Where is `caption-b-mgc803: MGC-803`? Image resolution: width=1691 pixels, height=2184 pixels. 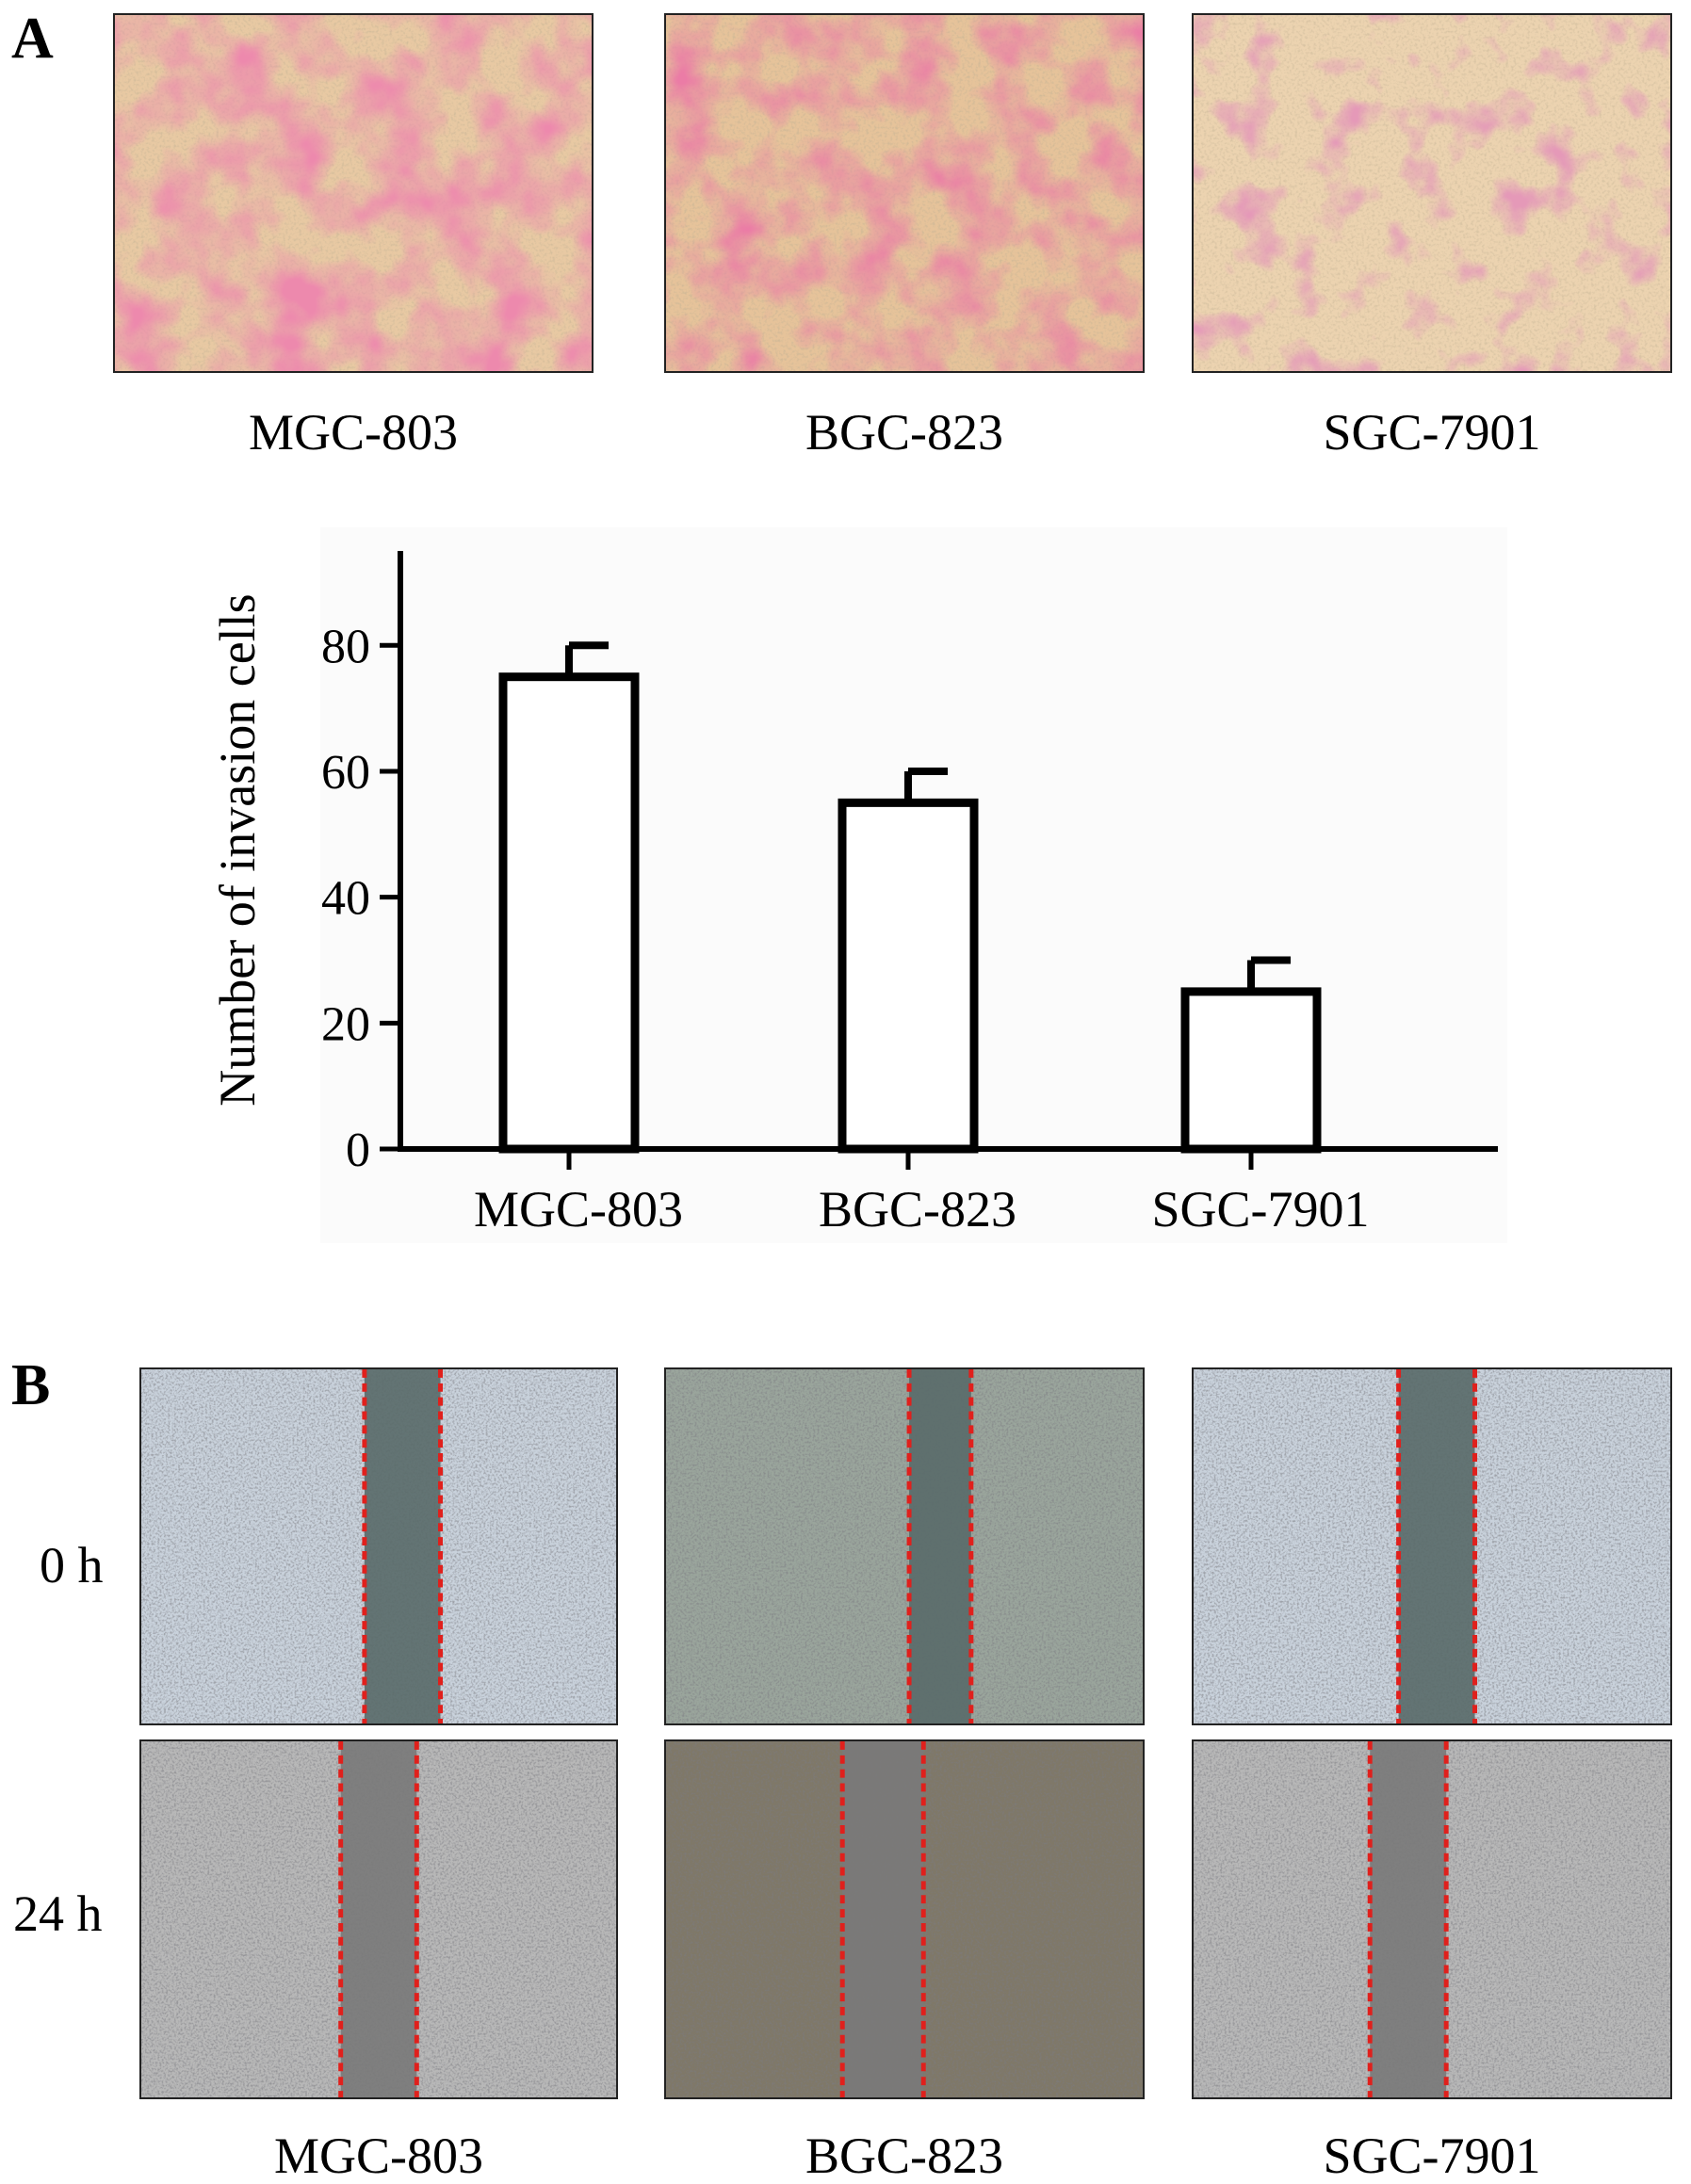
caption-b-mgc803: MGC-803 is located at coordinates (378, 2155).